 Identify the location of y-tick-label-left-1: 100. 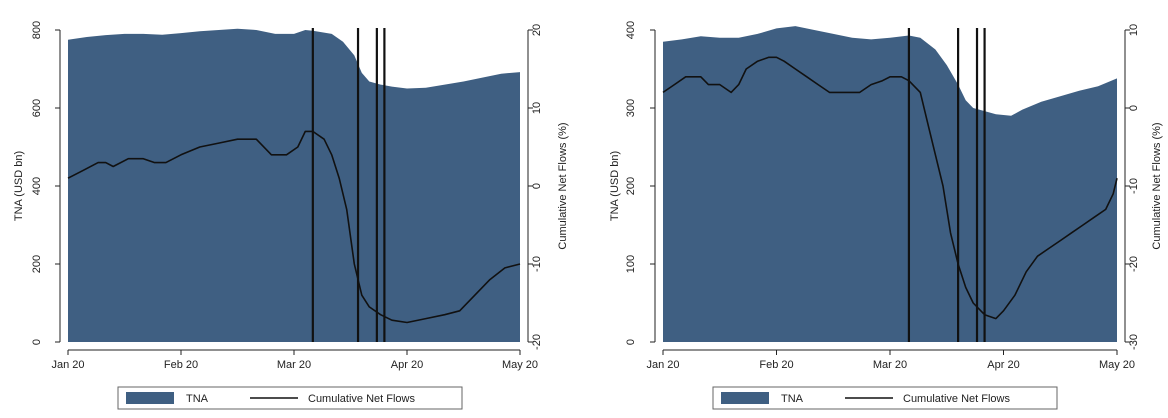
(631, 264).